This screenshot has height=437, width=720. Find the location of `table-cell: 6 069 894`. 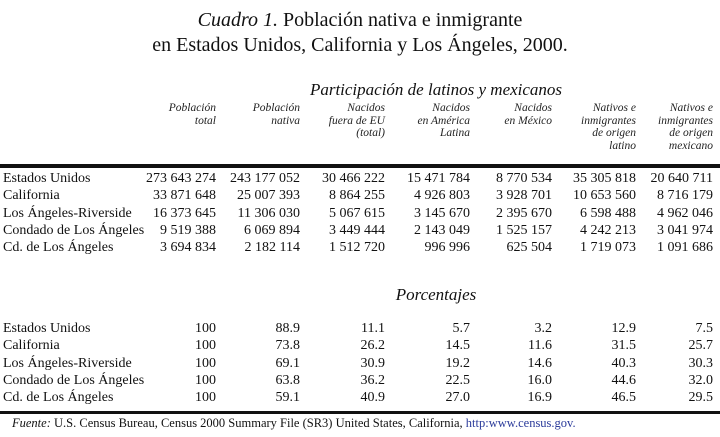

table-cell: 6 069 894 is located at coordinates (272, 230).